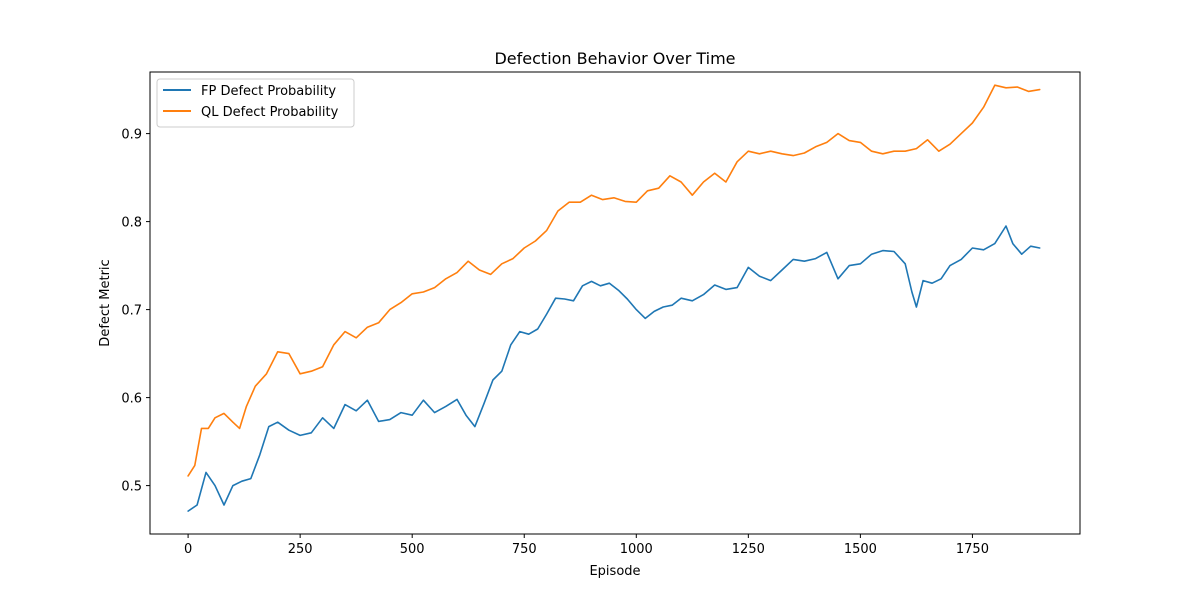  Describe the element at coordinates (300, 549) in the screenshot. I see `x-tick-label: 250` at that location.